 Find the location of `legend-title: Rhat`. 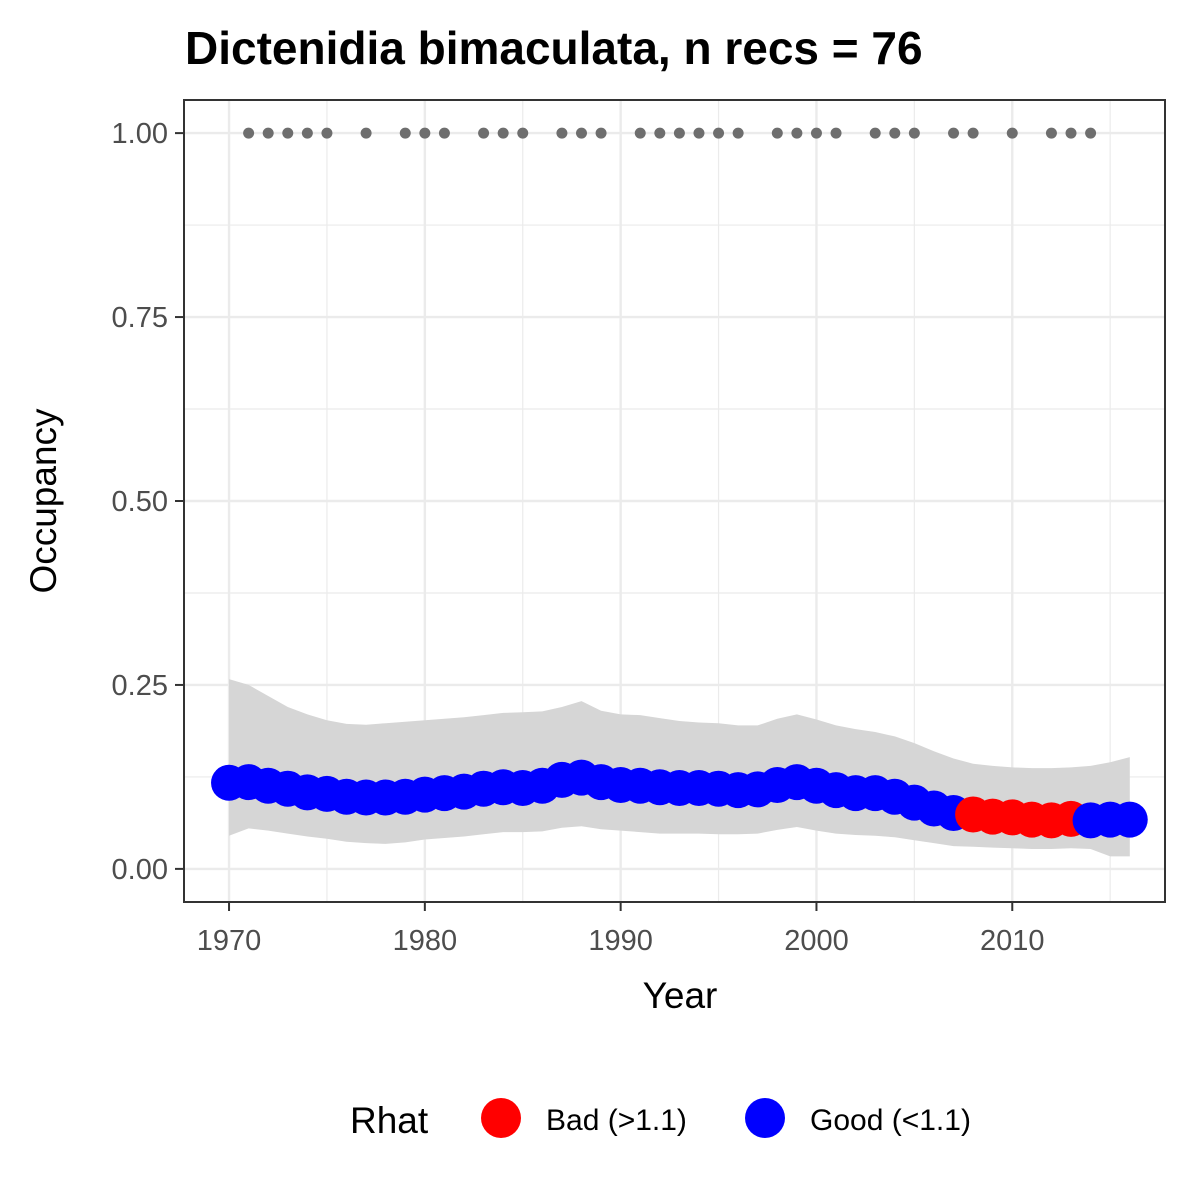

legend-title: Rhat is located at coordinates (389, 1120).